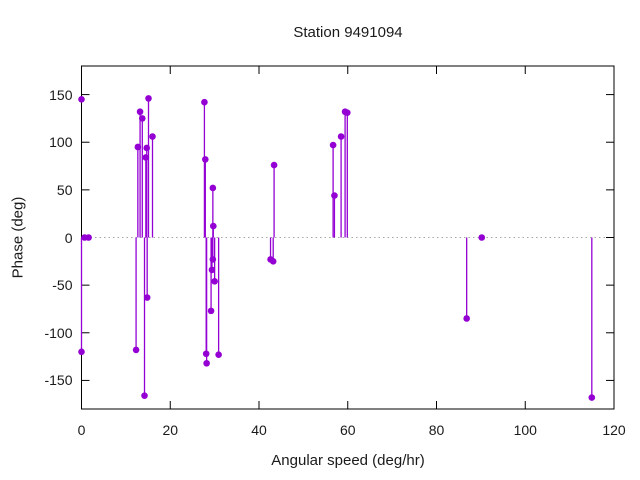 Image resolution: width=640 pixels, height=480 pixels. What do you see at coordinates (61, 94) in the screenshot?
I see `y-tick-label: 150` at bounding box center [61, 94].